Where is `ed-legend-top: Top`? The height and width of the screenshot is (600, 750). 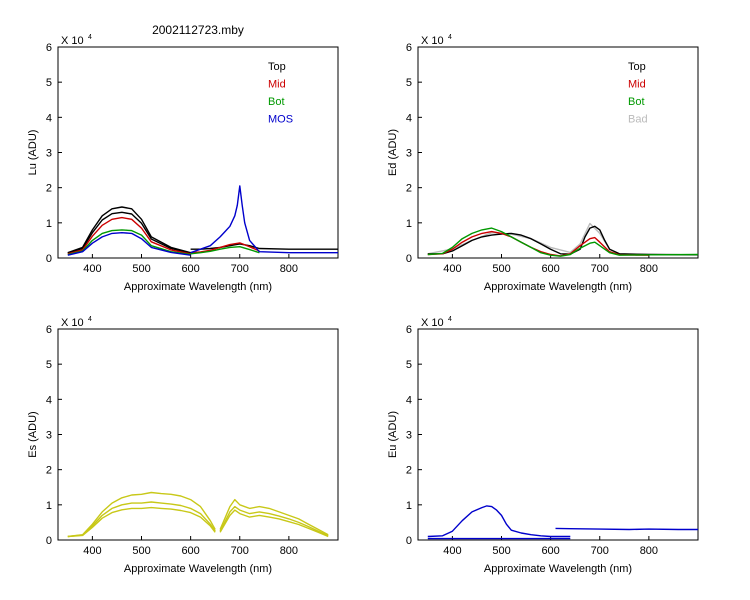
ed-legend-top: Top is located at coordinates (637, 67).